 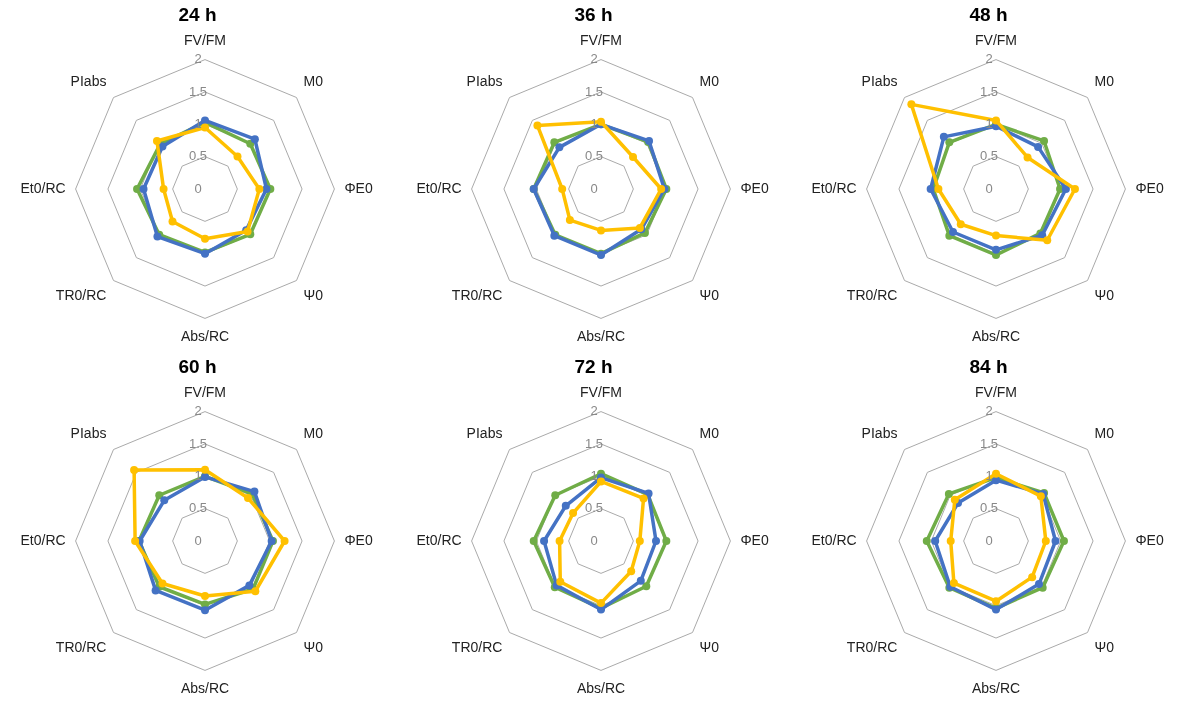 I want to click on chart-title: 48 h, so click(x=988, y=14).